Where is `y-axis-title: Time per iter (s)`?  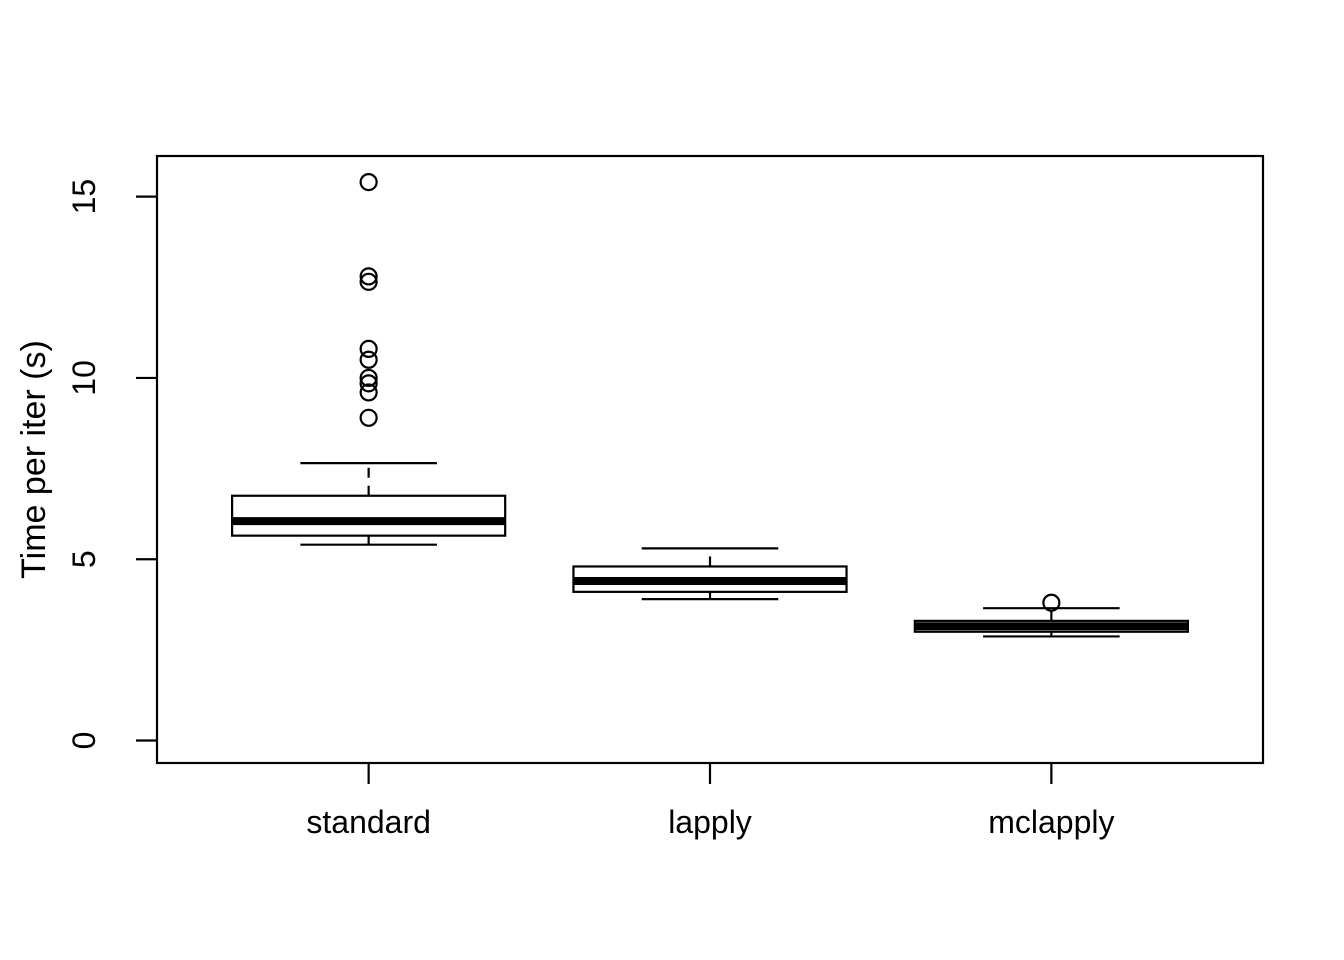 y-axis-title: Time per iter (s) is located at coordinates (34, 459).